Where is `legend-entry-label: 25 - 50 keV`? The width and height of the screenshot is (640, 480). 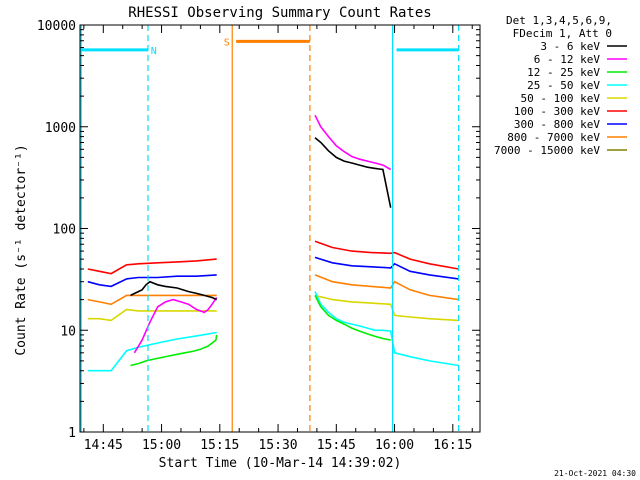
legend-entry-label: 25 - 50 keV is located at coordinates (563, 85).